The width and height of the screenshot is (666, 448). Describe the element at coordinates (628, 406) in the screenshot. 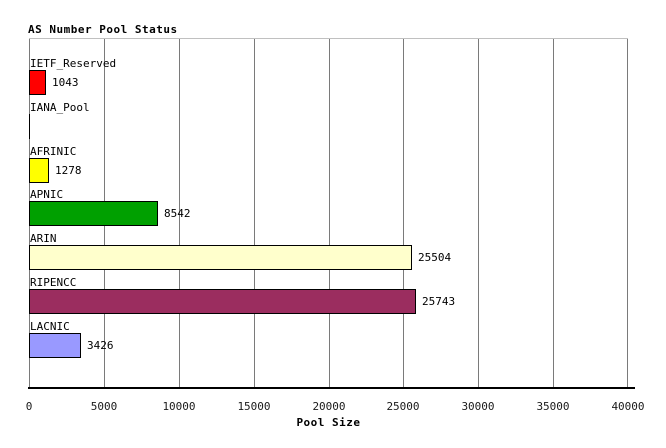

I see `x-tick-label: 40000` at that location.